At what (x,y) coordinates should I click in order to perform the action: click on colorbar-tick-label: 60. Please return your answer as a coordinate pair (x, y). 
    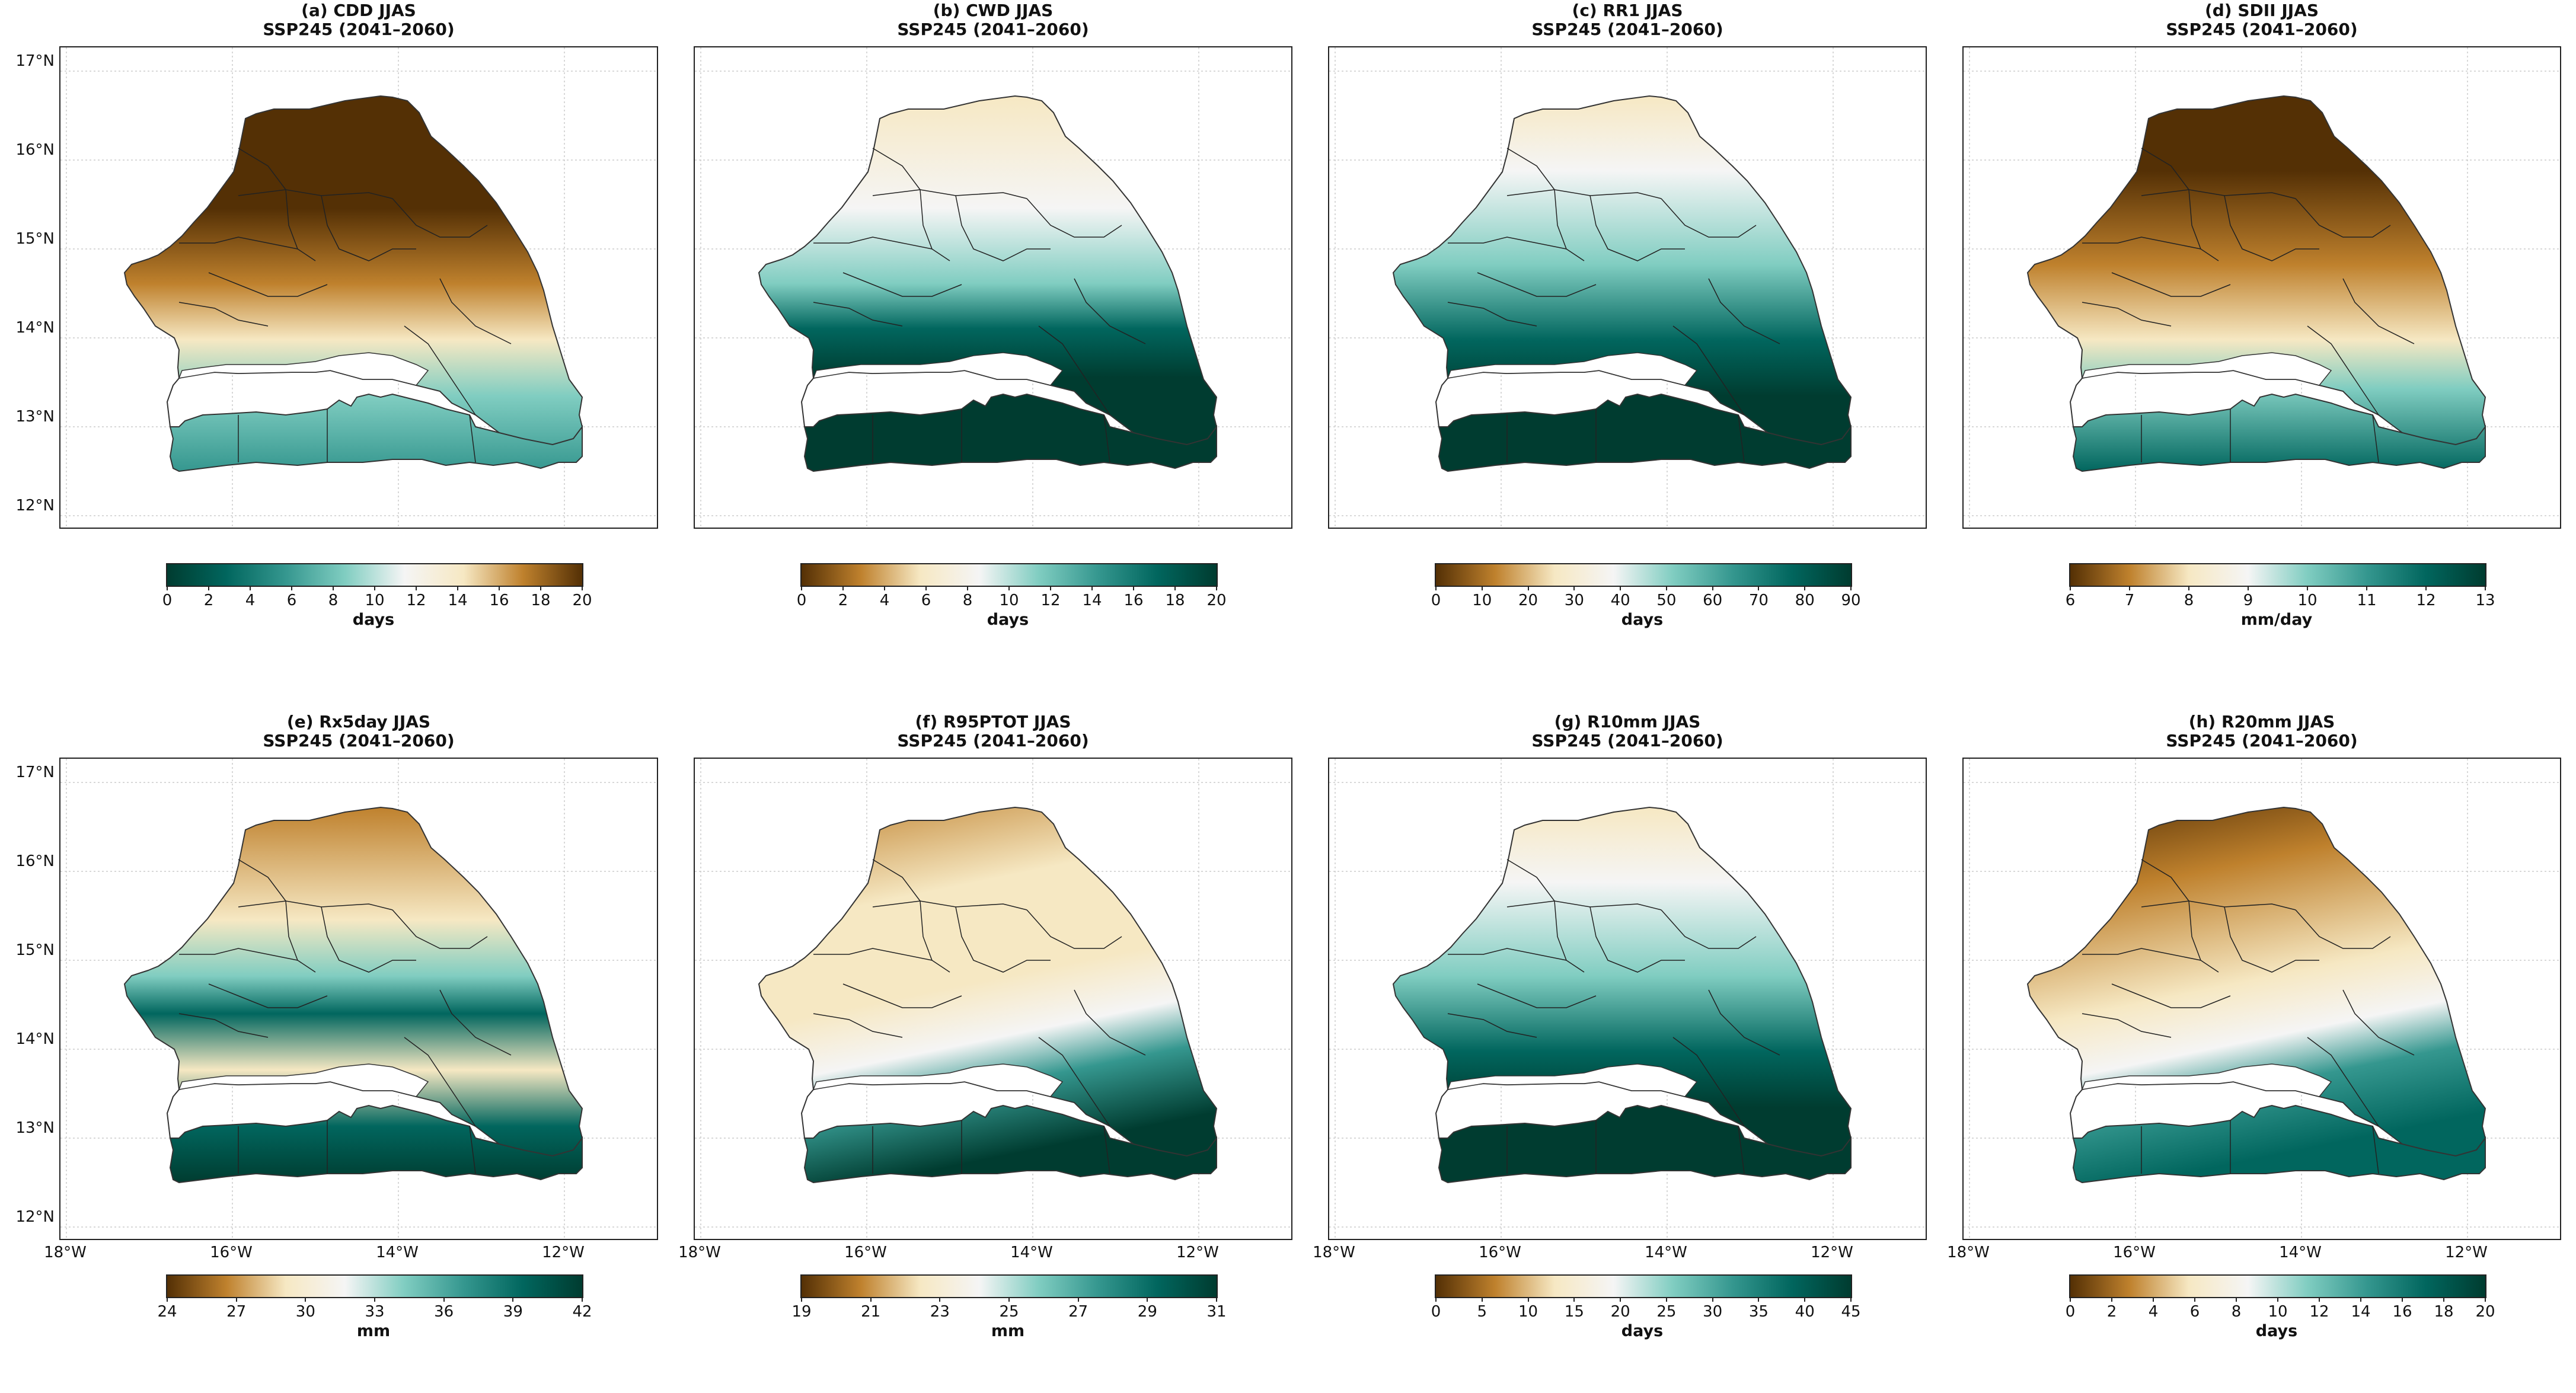
    Looking at the image, I should click on (1713, 600).